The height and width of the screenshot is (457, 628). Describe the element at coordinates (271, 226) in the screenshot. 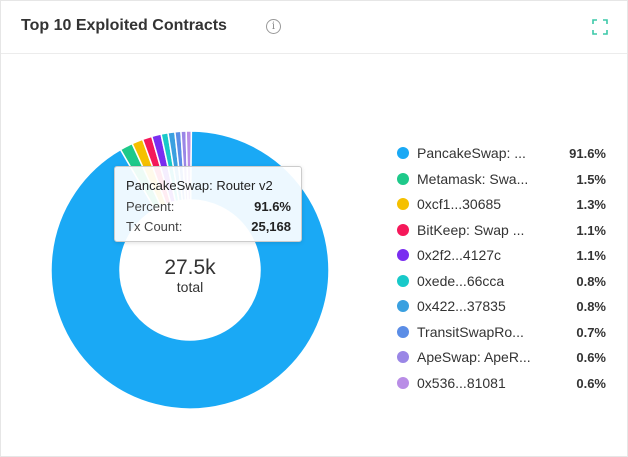

I see `tooltip-count-value: 25,168` at that location.